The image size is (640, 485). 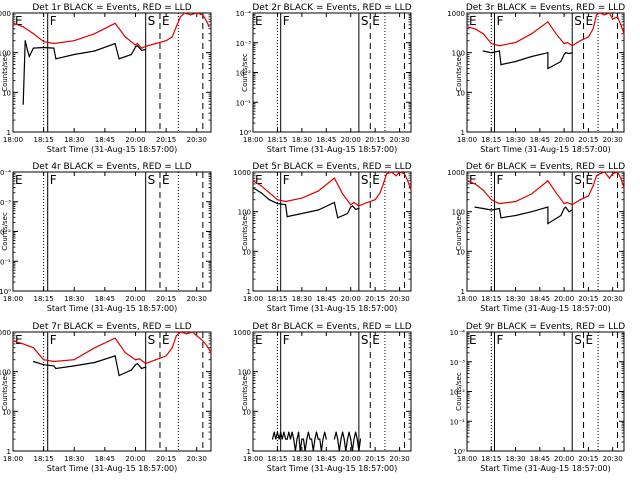 I want to click on y-tick-label: 1000, so click(x=5, y=333).